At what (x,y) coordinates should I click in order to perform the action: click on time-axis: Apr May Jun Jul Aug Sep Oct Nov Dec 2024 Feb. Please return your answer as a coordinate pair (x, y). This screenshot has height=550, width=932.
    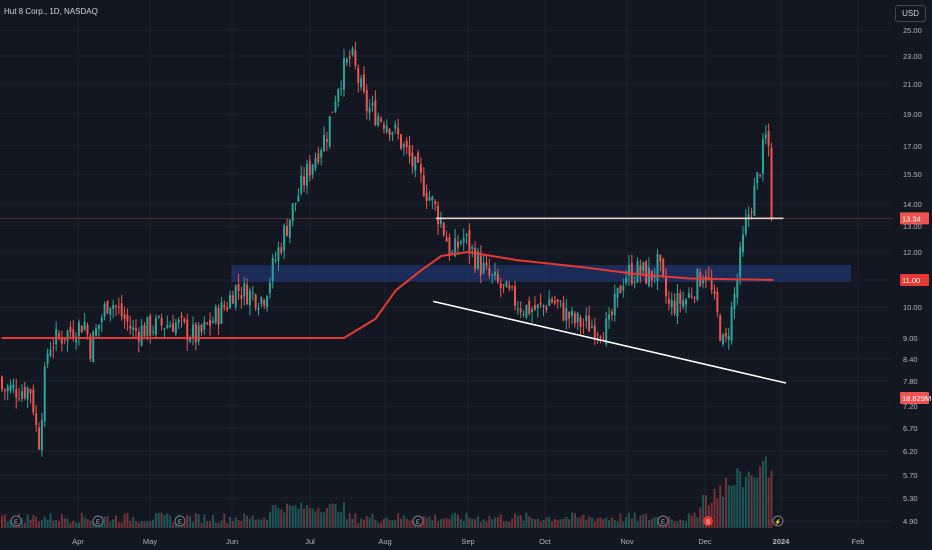
    Looking at the image, I should click on (466, 540).